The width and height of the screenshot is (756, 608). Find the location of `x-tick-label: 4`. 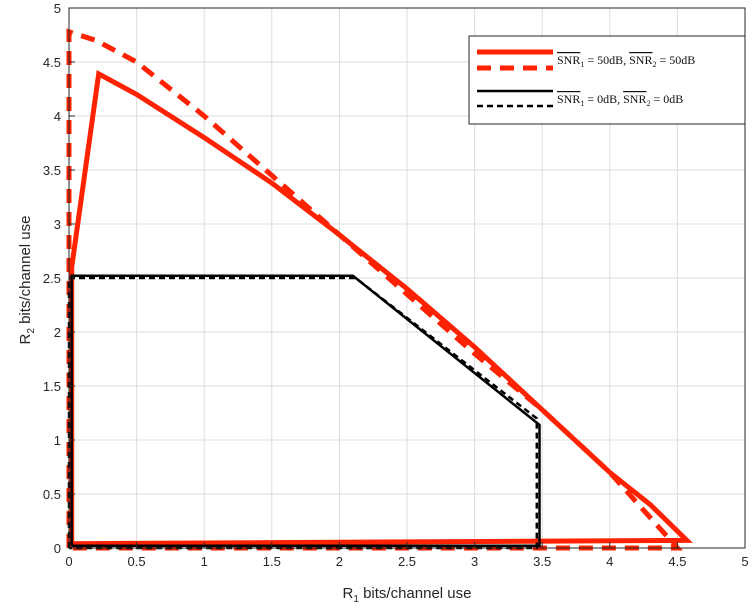

x-tick-label: 4 is located at coordinates (609, 561).